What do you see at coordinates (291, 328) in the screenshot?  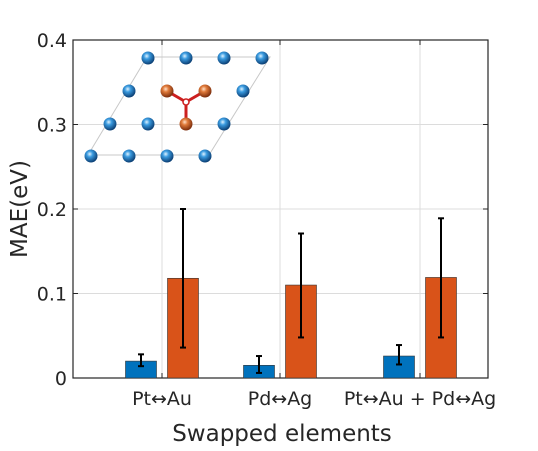 I see `bars-group` at bounding box center [291, 328].